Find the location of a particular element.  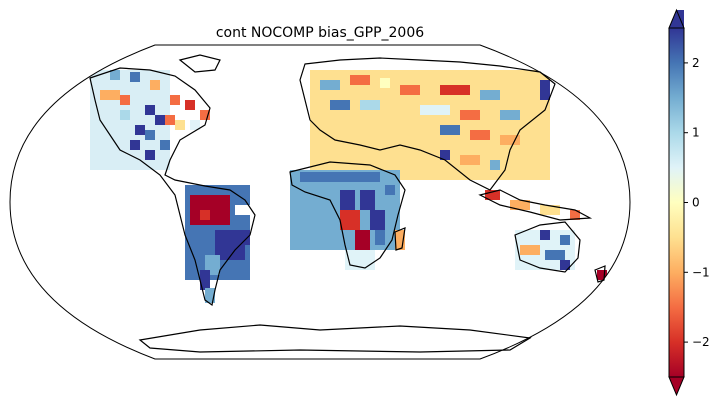

colorbar-ticks: 2 1 0 −1 −2 is located at coordinates (697, 202).